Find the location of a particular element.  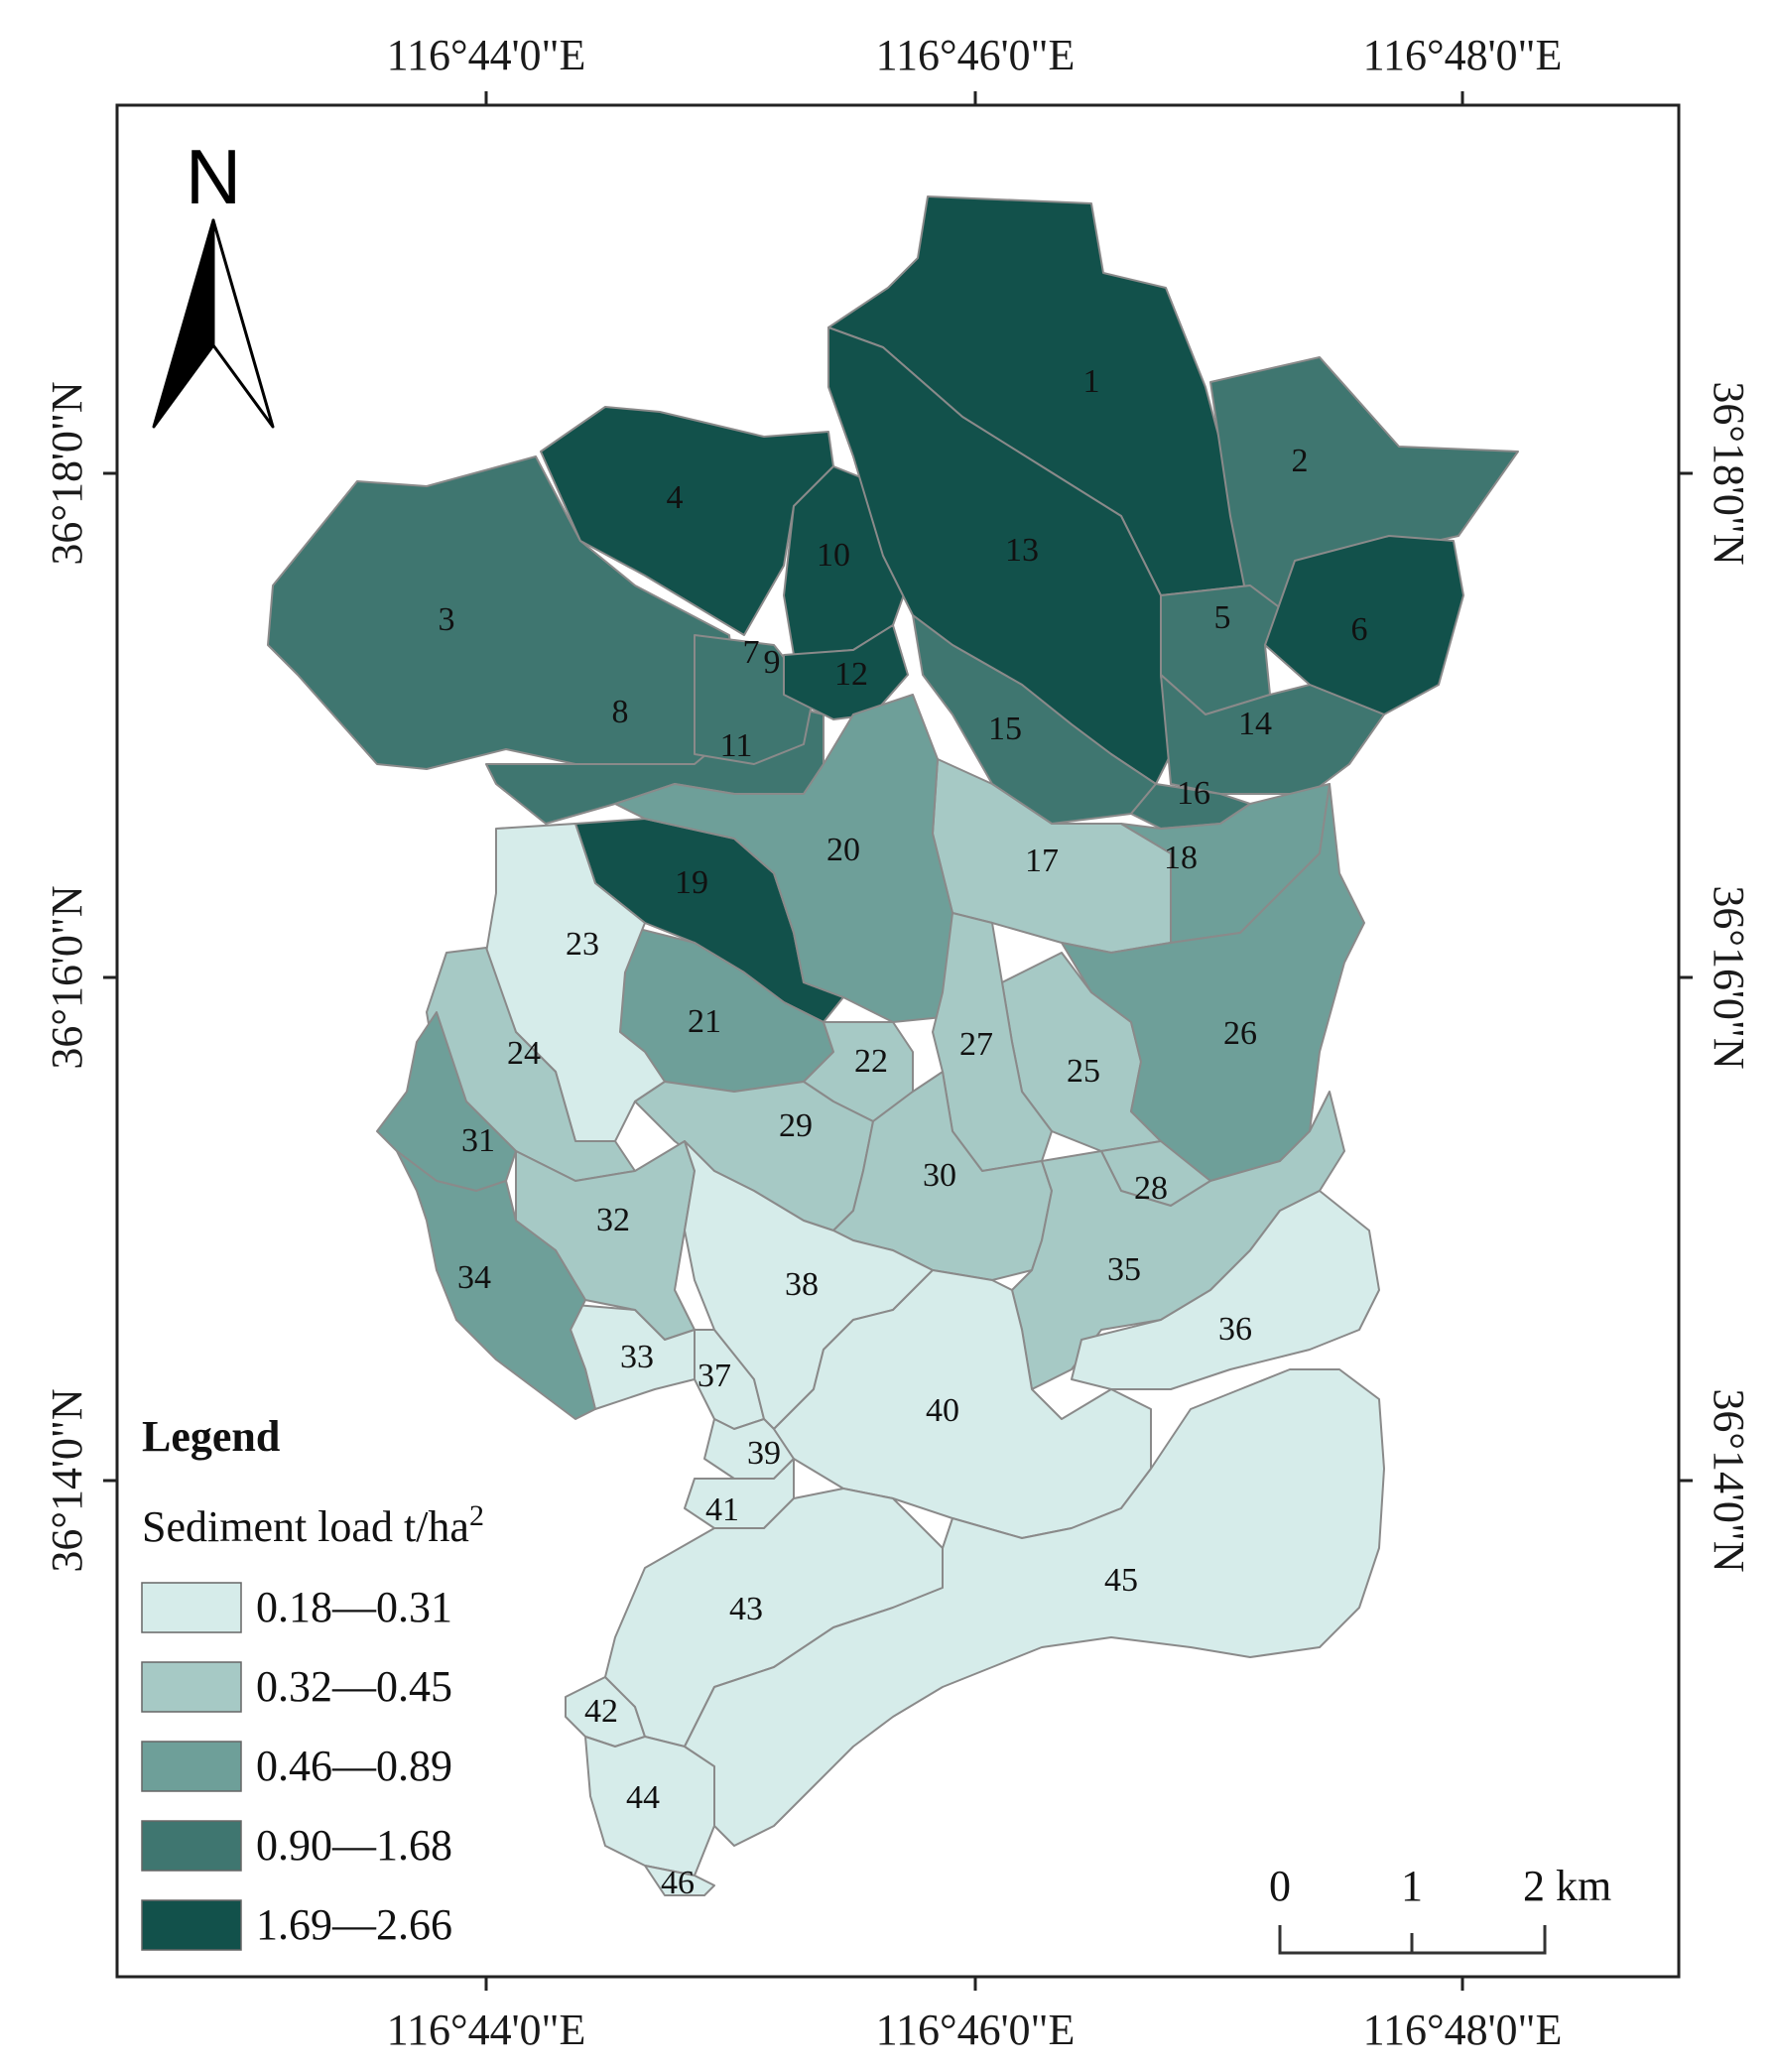

subbasin-label: 45 is located at coordinates (1121, 1580).